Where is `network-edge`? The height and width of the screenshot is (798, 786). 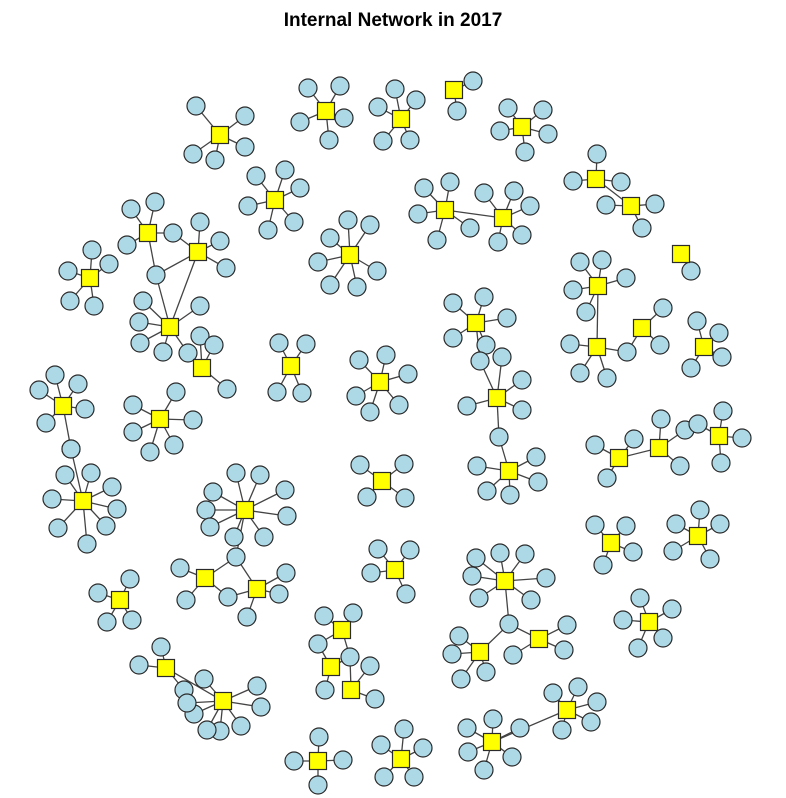
network-edge is located at coordinates (597, 316).